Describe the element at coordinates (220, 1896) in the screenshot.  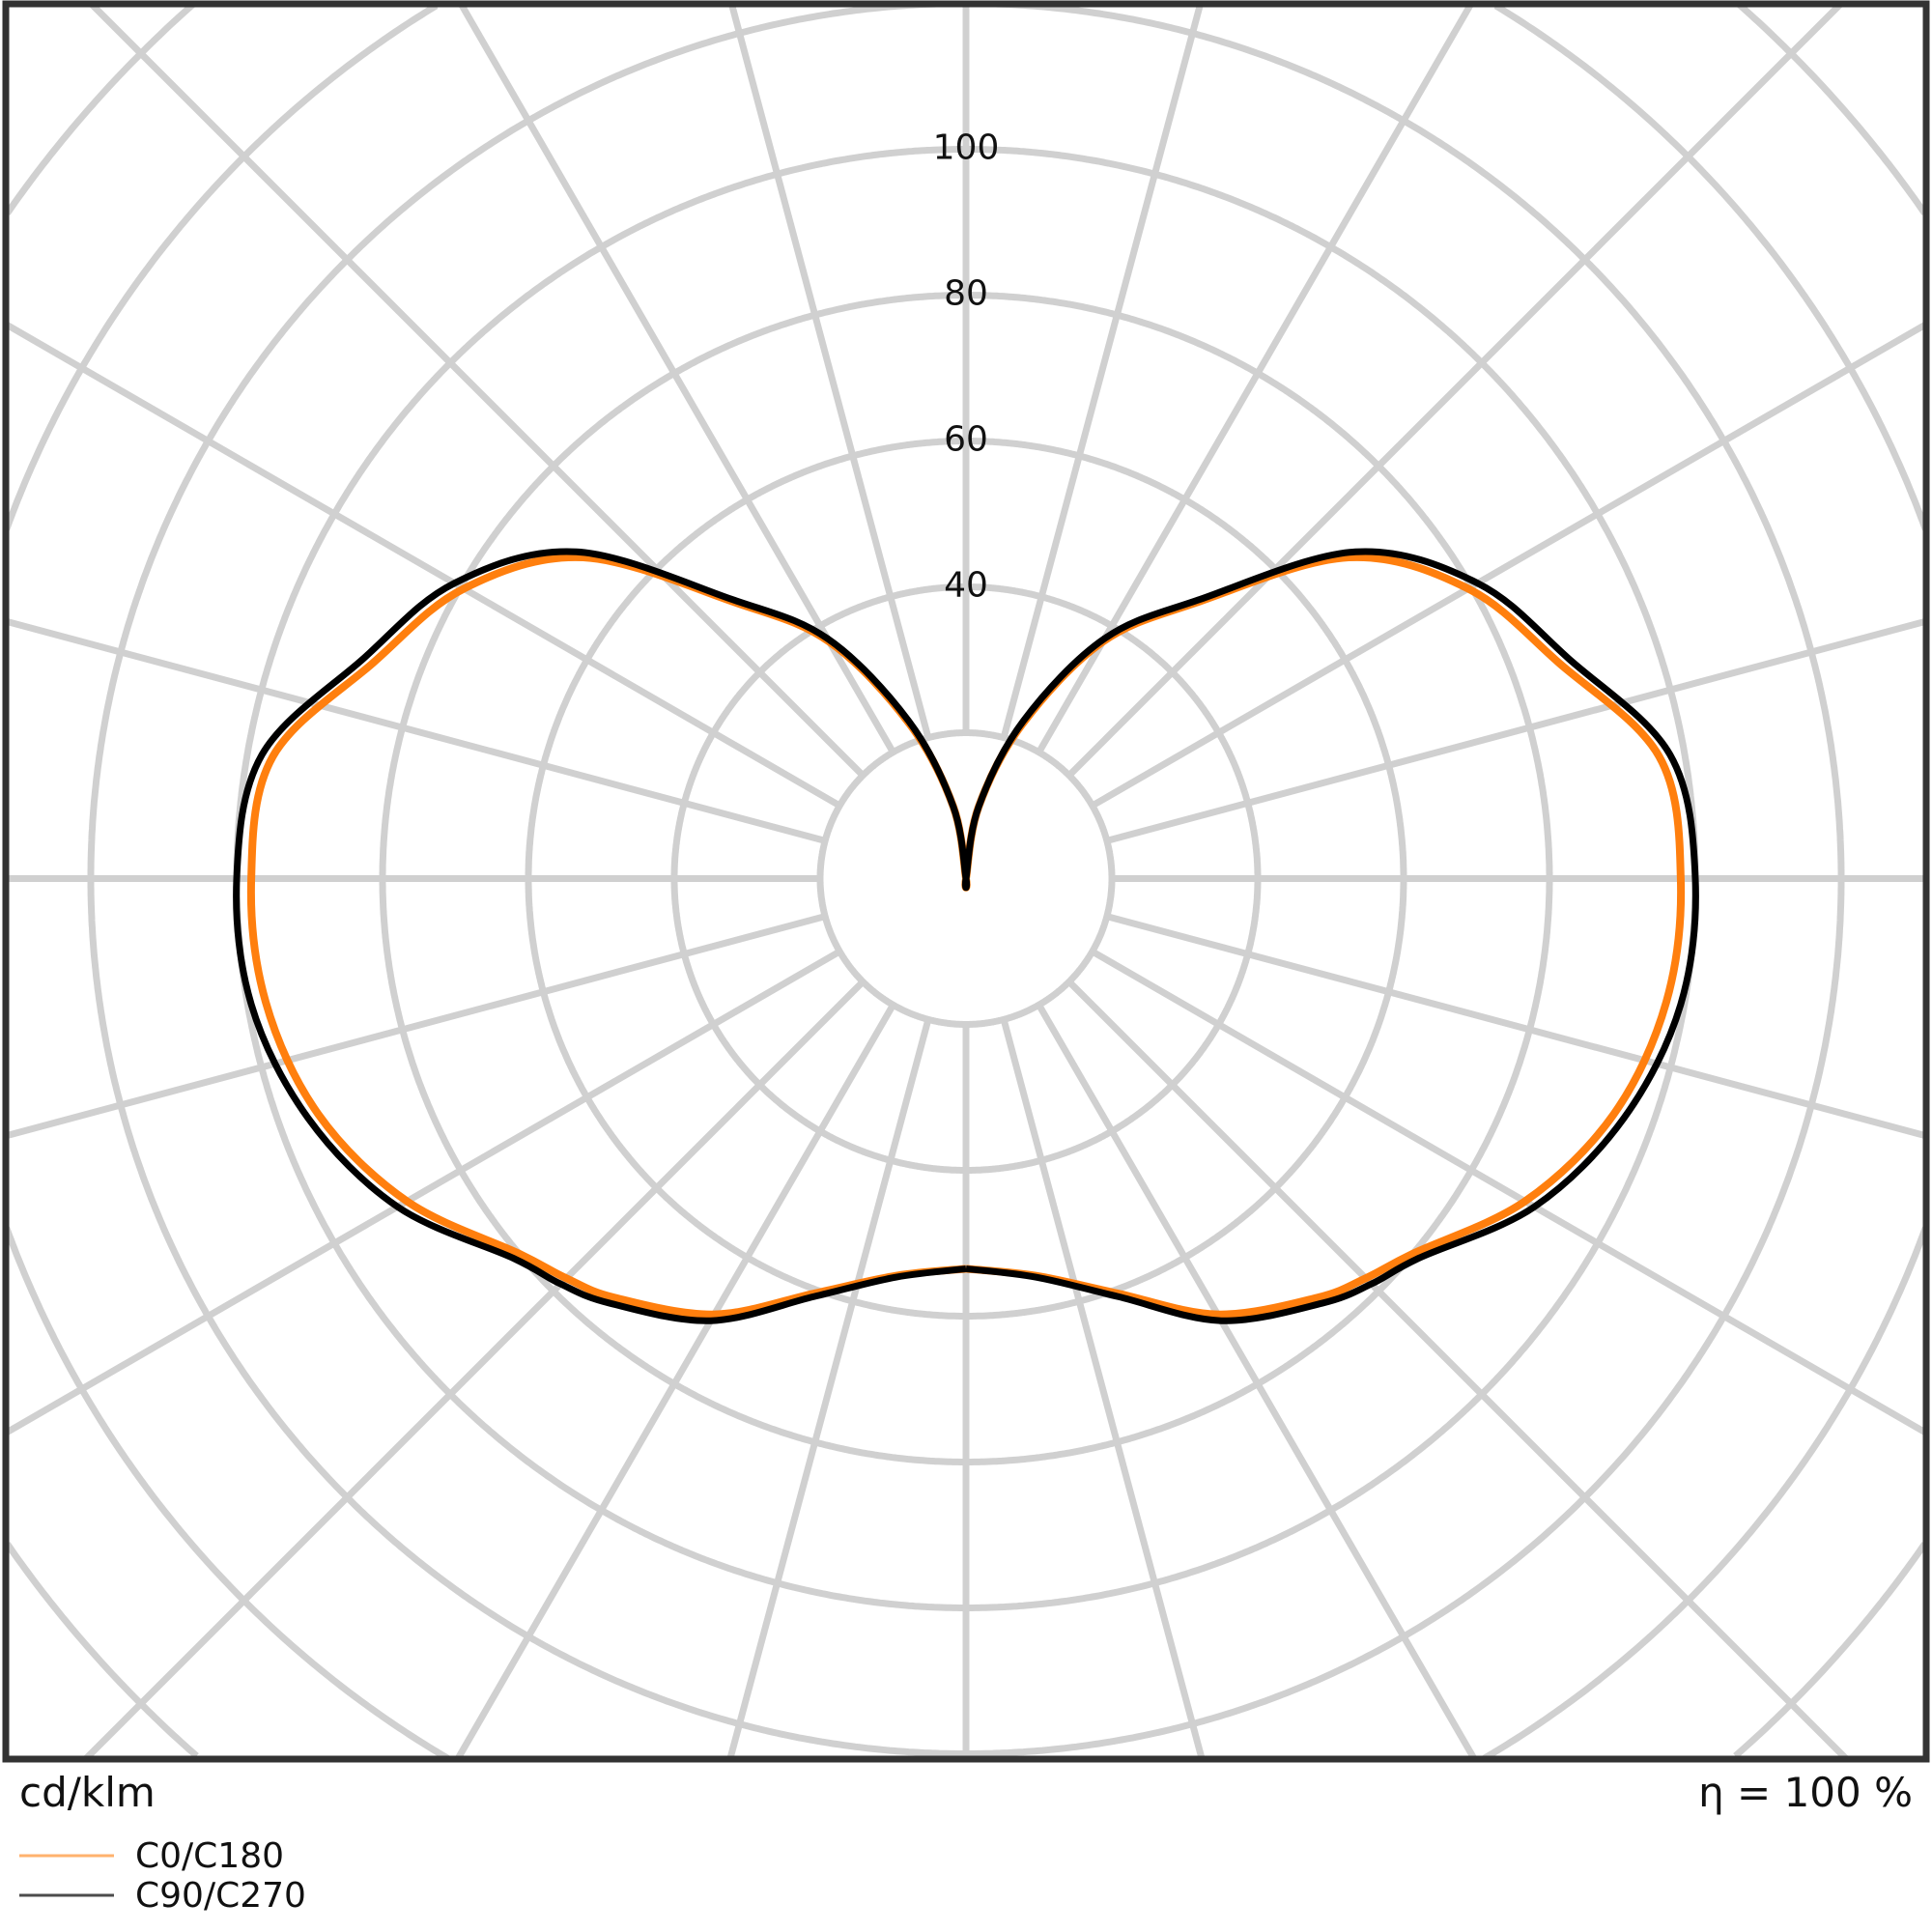
I see `legend-label-c90-c270: C90/C270` at that location.